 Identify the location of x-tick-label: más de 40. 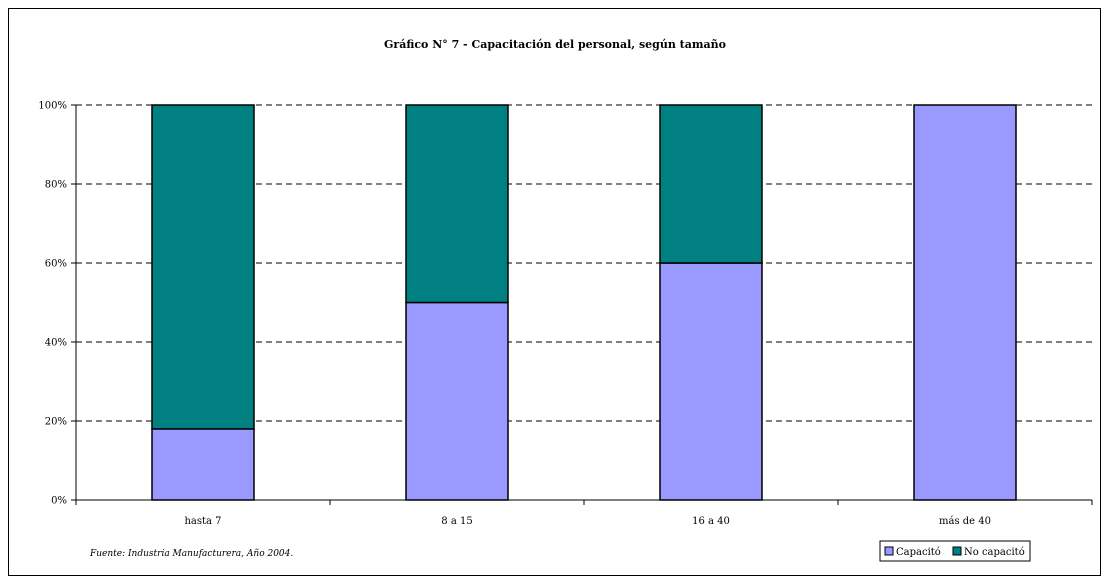
(965, 521).